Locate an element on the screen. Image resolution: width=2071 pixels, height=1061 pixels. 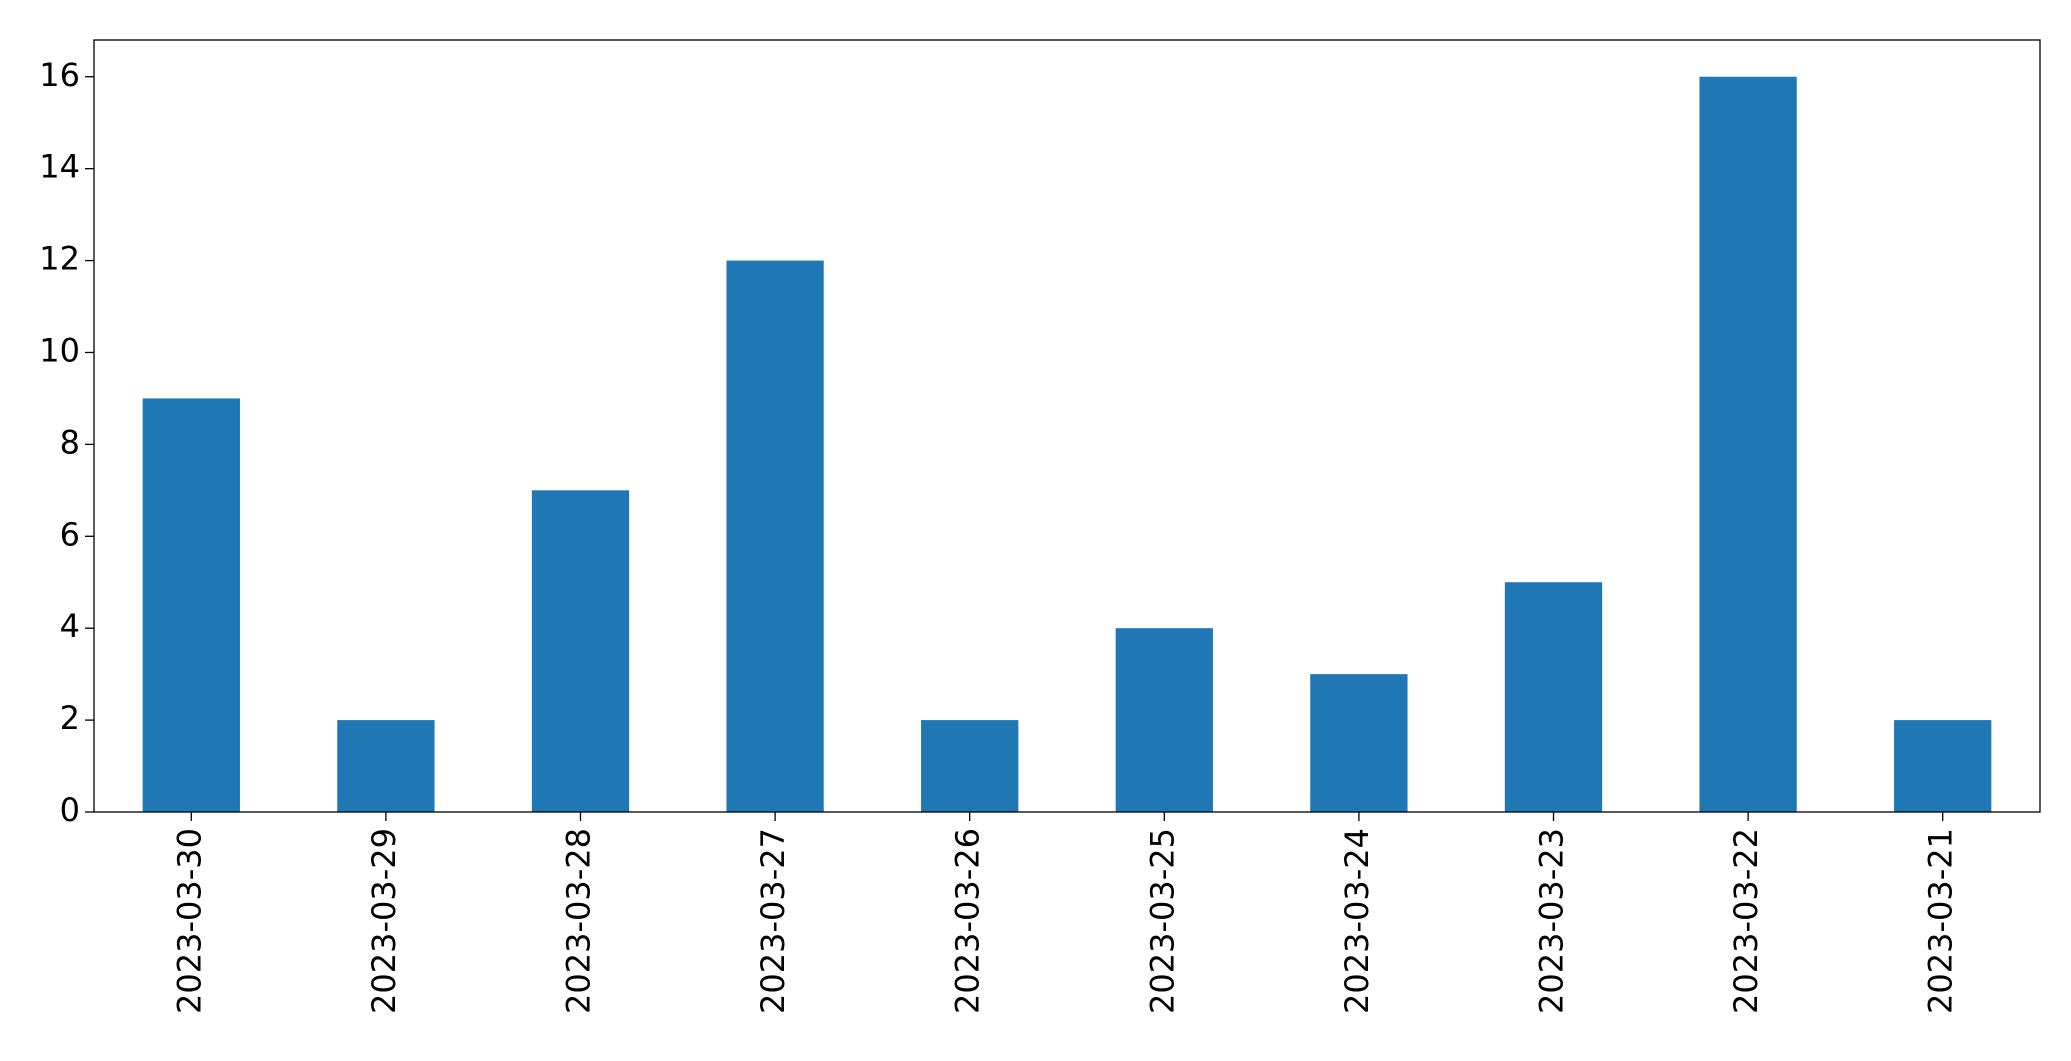
x-tick-label: 2023-03-22 is located at coordinates (1746, 921).